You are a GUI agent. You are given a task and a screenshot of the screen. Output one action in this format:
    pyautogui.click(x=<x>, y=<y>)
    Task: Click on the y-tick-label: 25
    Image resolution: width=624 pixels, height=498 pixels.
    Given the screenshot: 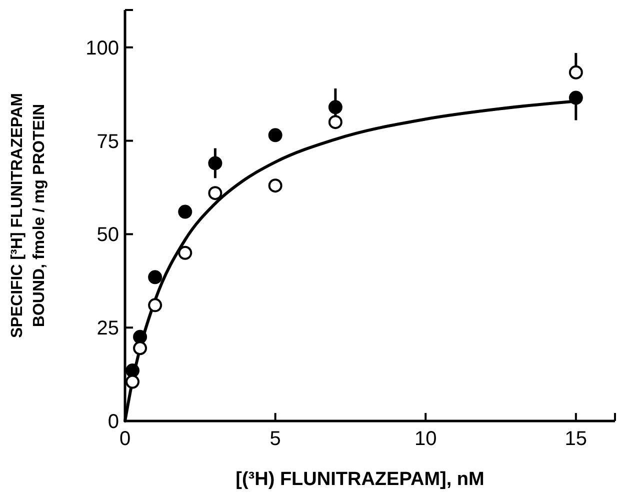 What is the action you would take?
    pyautogui.click(x=107, y=329)
    